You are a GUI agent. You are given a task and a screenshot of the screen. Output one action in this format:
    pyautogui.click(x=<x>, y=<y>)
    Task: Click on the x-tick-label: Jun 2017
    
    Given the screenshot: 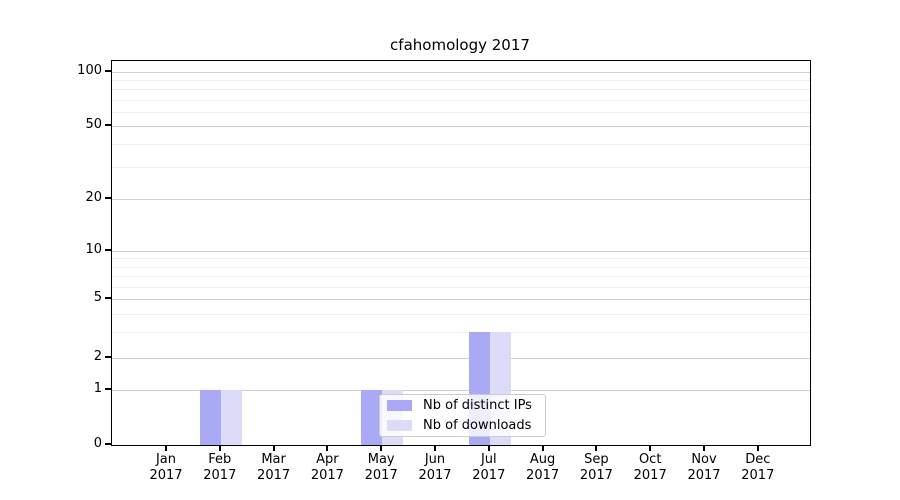 What is the action you would take?
    pyautogui.click(x=435, y=467)
    